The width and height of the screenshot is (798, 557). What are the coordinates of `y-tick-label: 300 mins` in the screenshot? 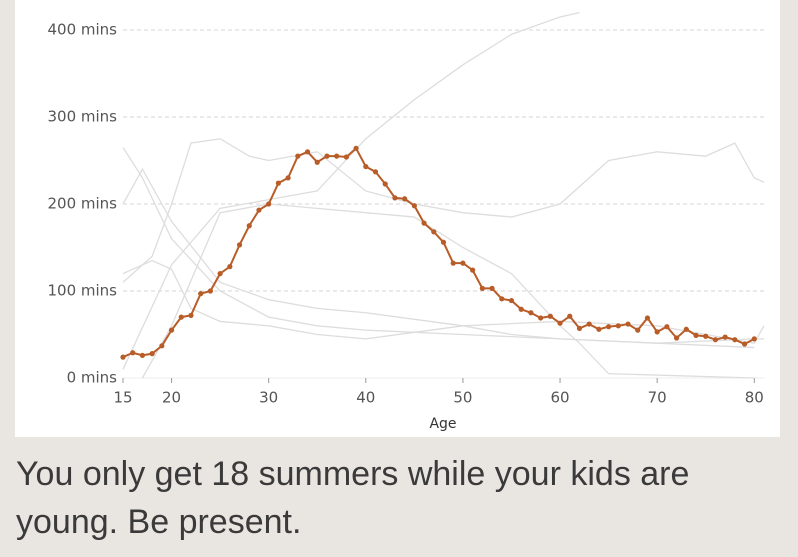 It's located at (83, 117).